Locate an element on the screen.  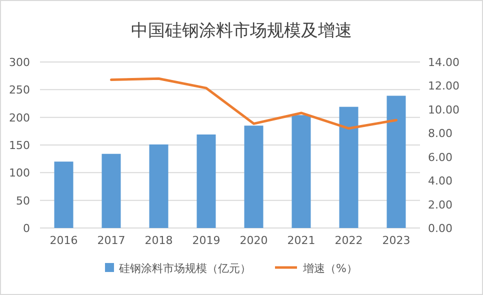
y2-tick-label: 6.00 is located at coordinates (440, 157).